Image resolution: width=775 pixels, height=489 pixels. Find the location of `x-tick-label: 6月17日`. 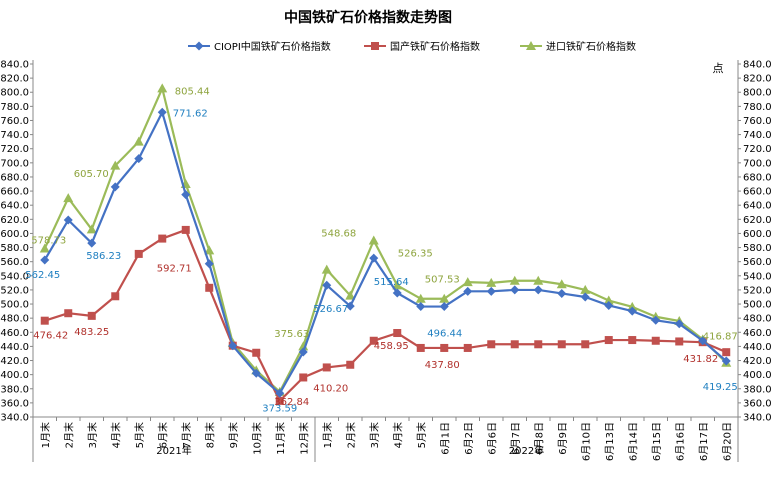

x-tick-label: 6月17日 is located at coordinates (704, 441).